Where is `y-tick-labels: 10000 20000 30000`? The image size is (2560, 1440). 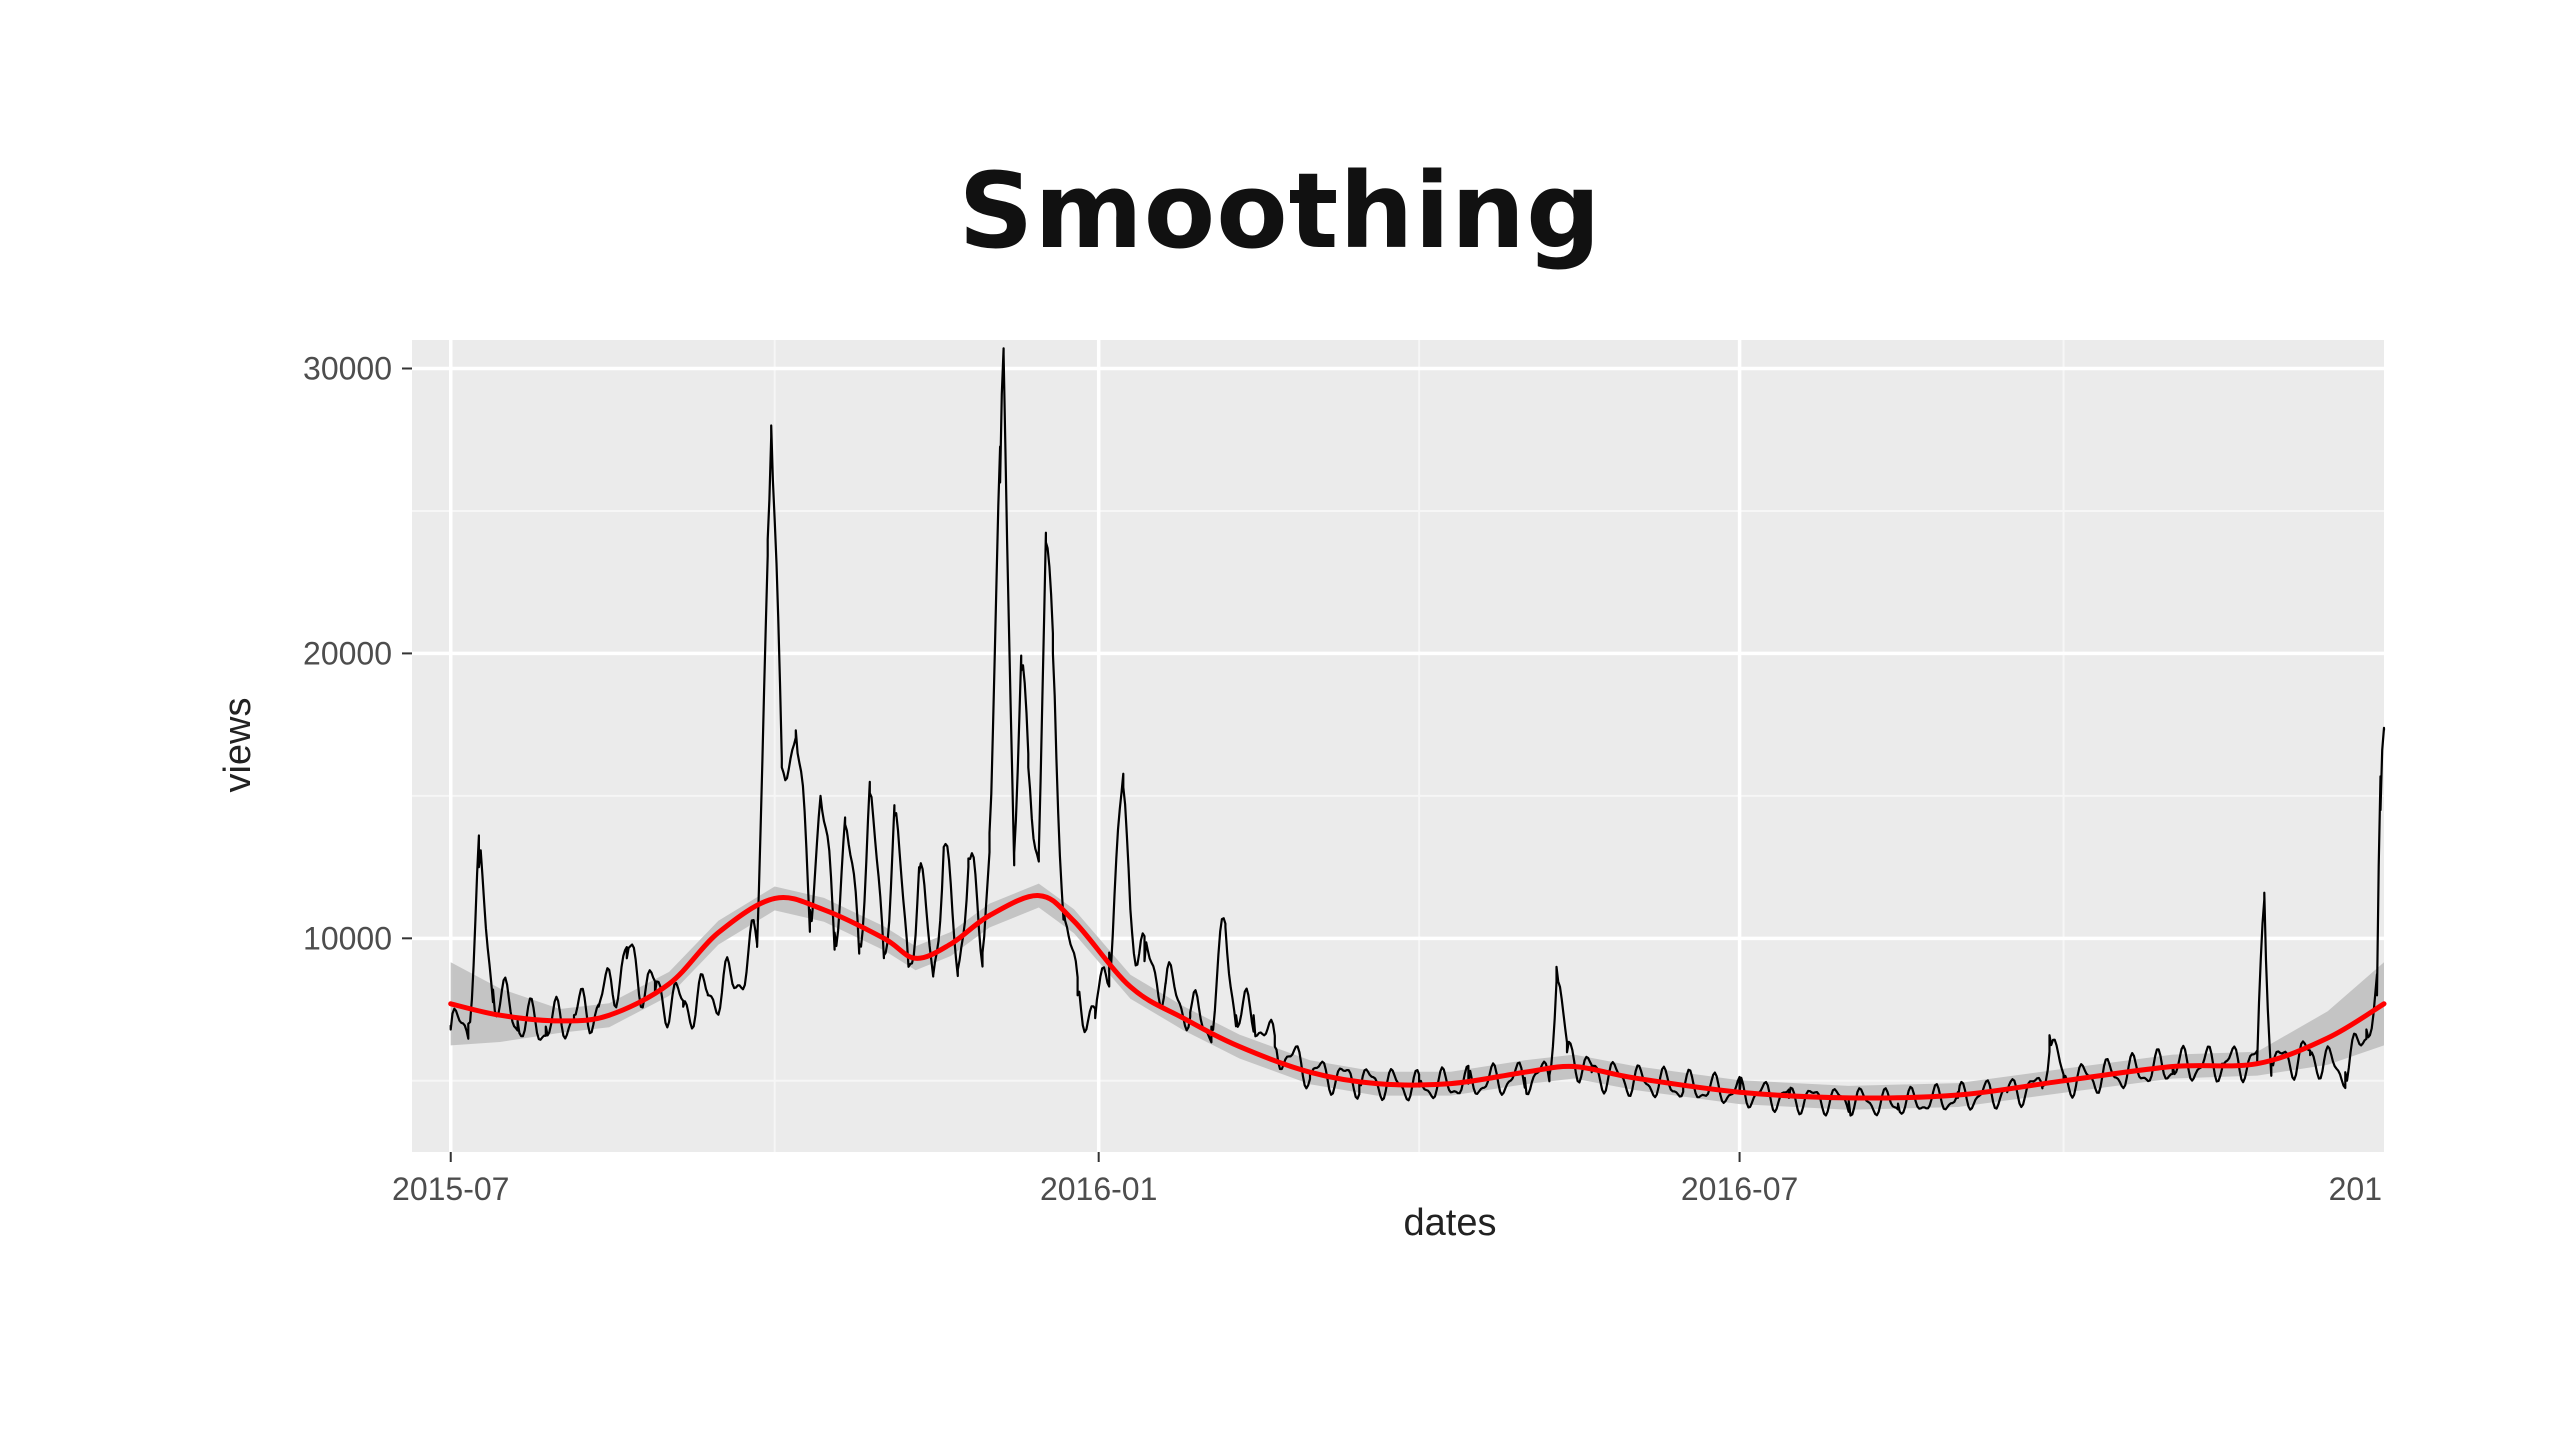 y-tick-labels: 10000 20000 30000 is located at coordinates (347, 653).